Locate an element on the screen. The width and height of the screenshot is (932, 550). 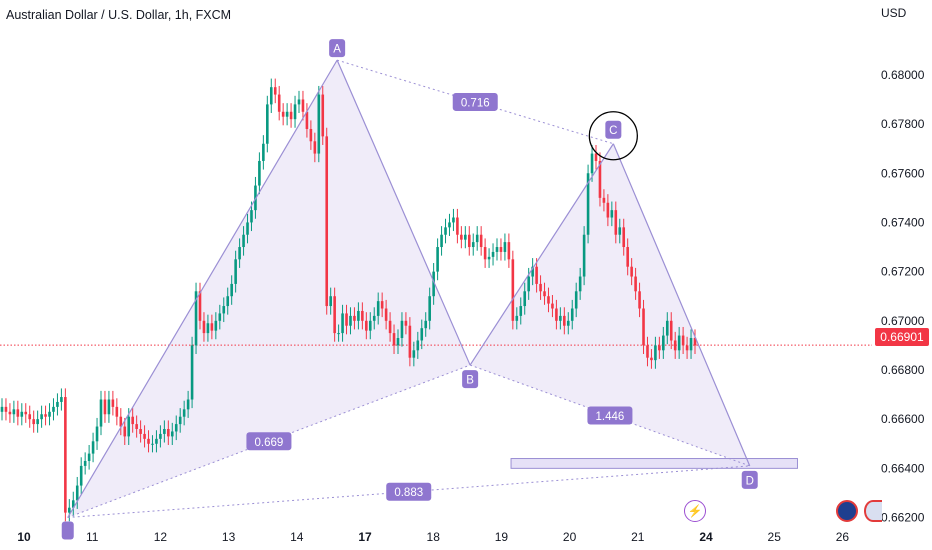
x-tick-label: 20 is located at coordinates (570, 537).